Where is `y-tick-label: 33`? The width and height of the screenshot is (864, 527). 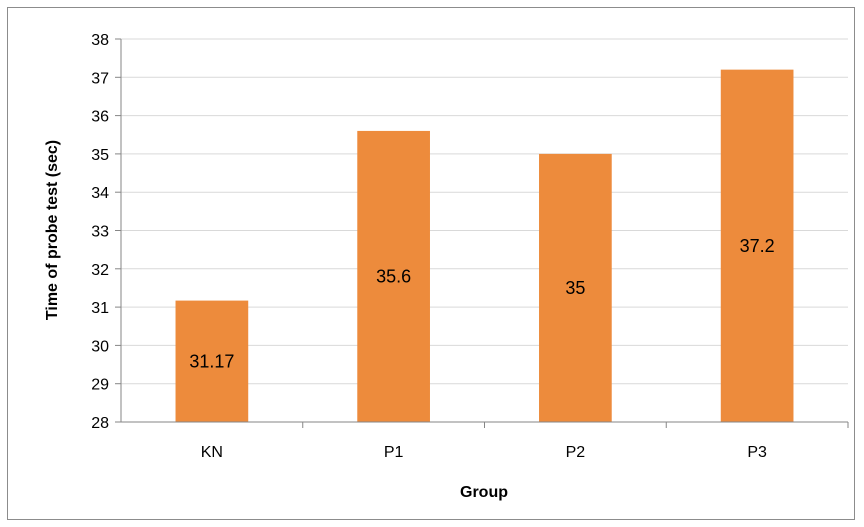 y-tick-label: 33 is located at coordinates (100, 232).